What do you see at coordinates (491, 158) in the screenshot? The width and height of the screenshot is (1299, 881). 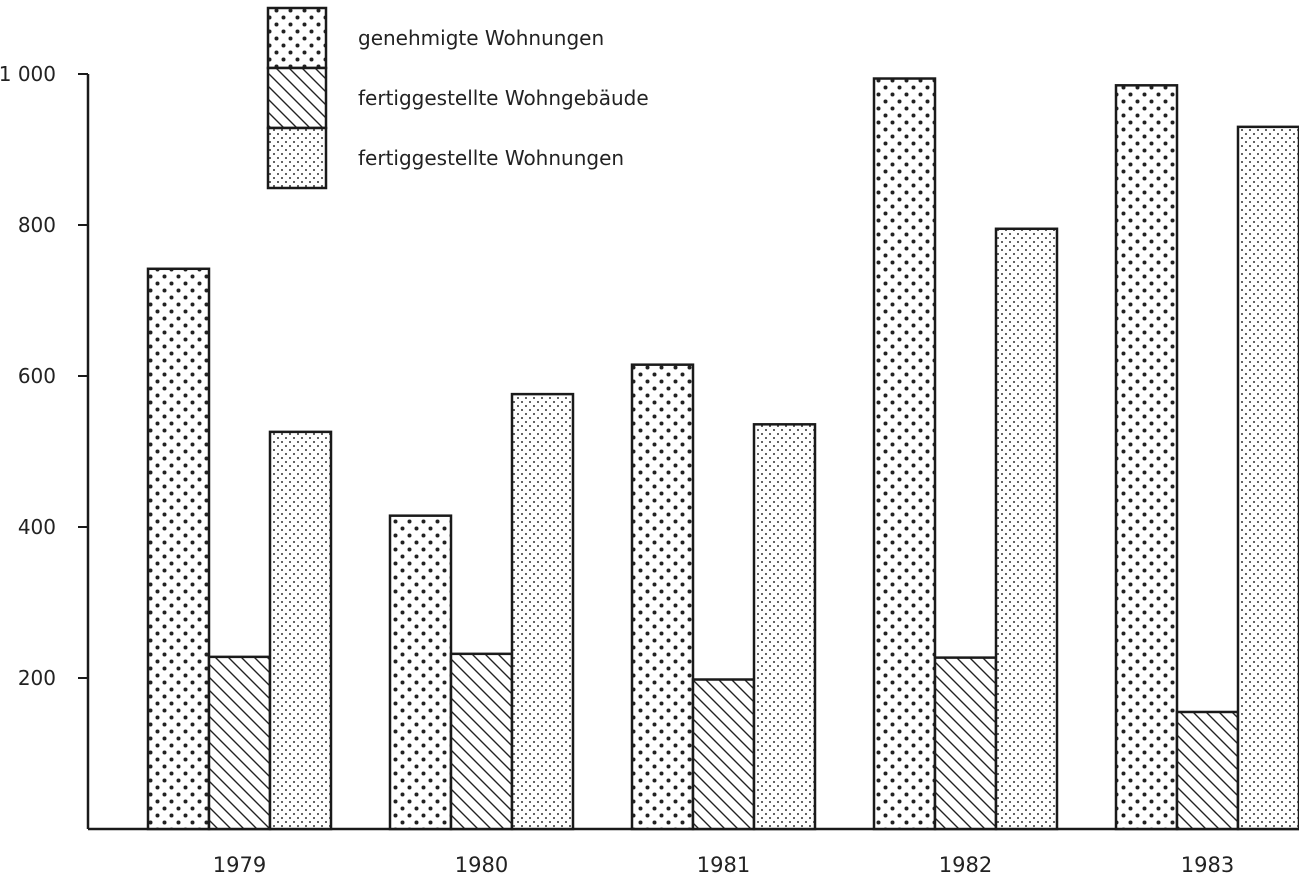 I see `legend-label: fertiggestellte Wohnungen` at bounding box center [491, 158].